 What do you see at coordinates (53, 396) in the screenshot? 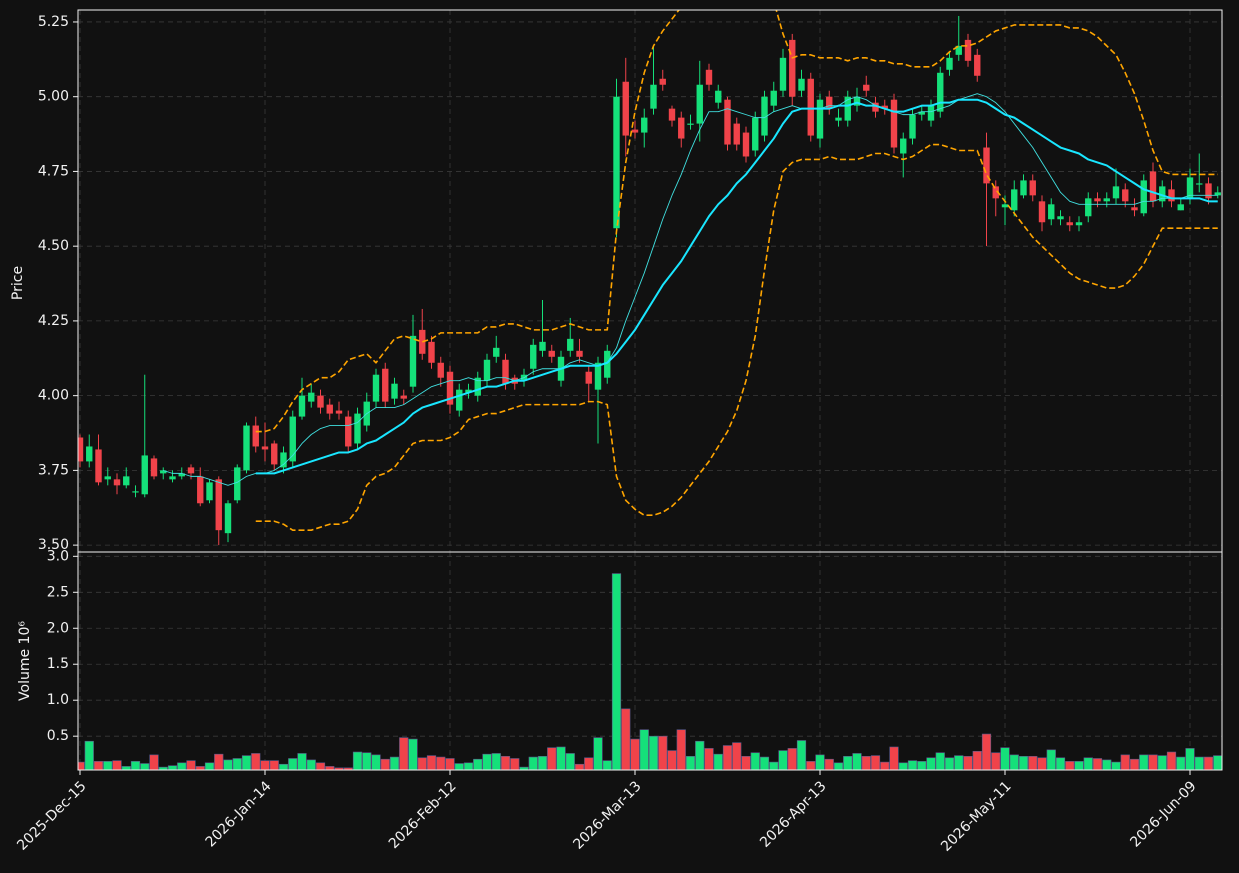
I see `y-tick-label: 4.00` at bounding box center [53, 396].